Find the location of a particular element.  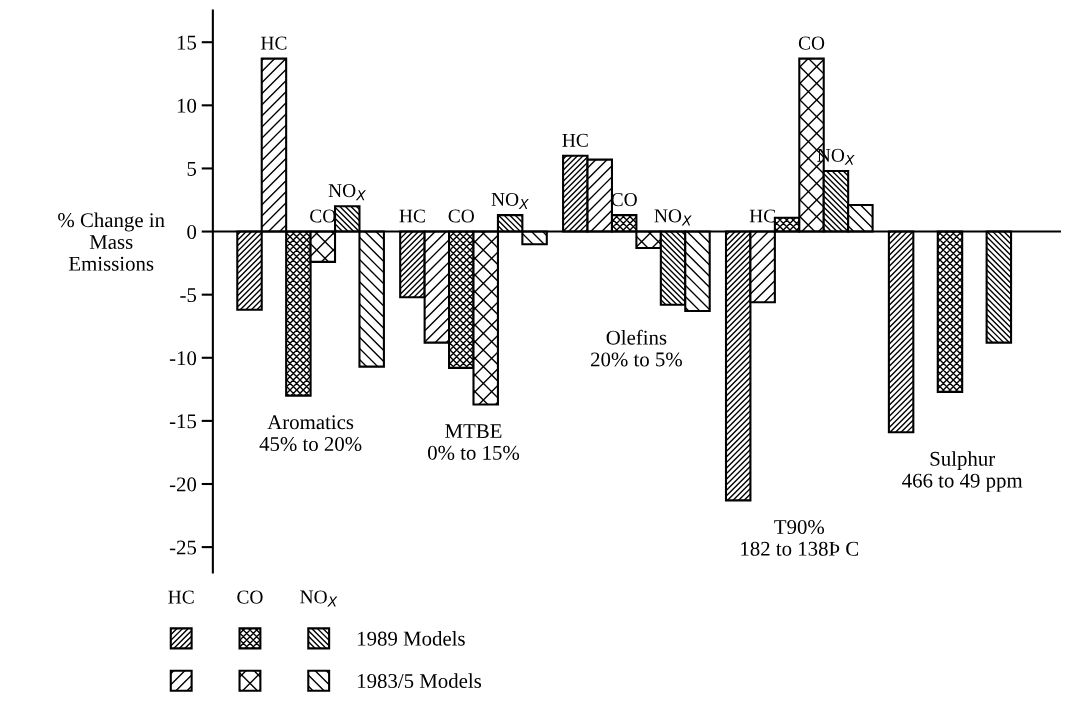

y-tick-label: 10 is located at coordinates (187, 105).